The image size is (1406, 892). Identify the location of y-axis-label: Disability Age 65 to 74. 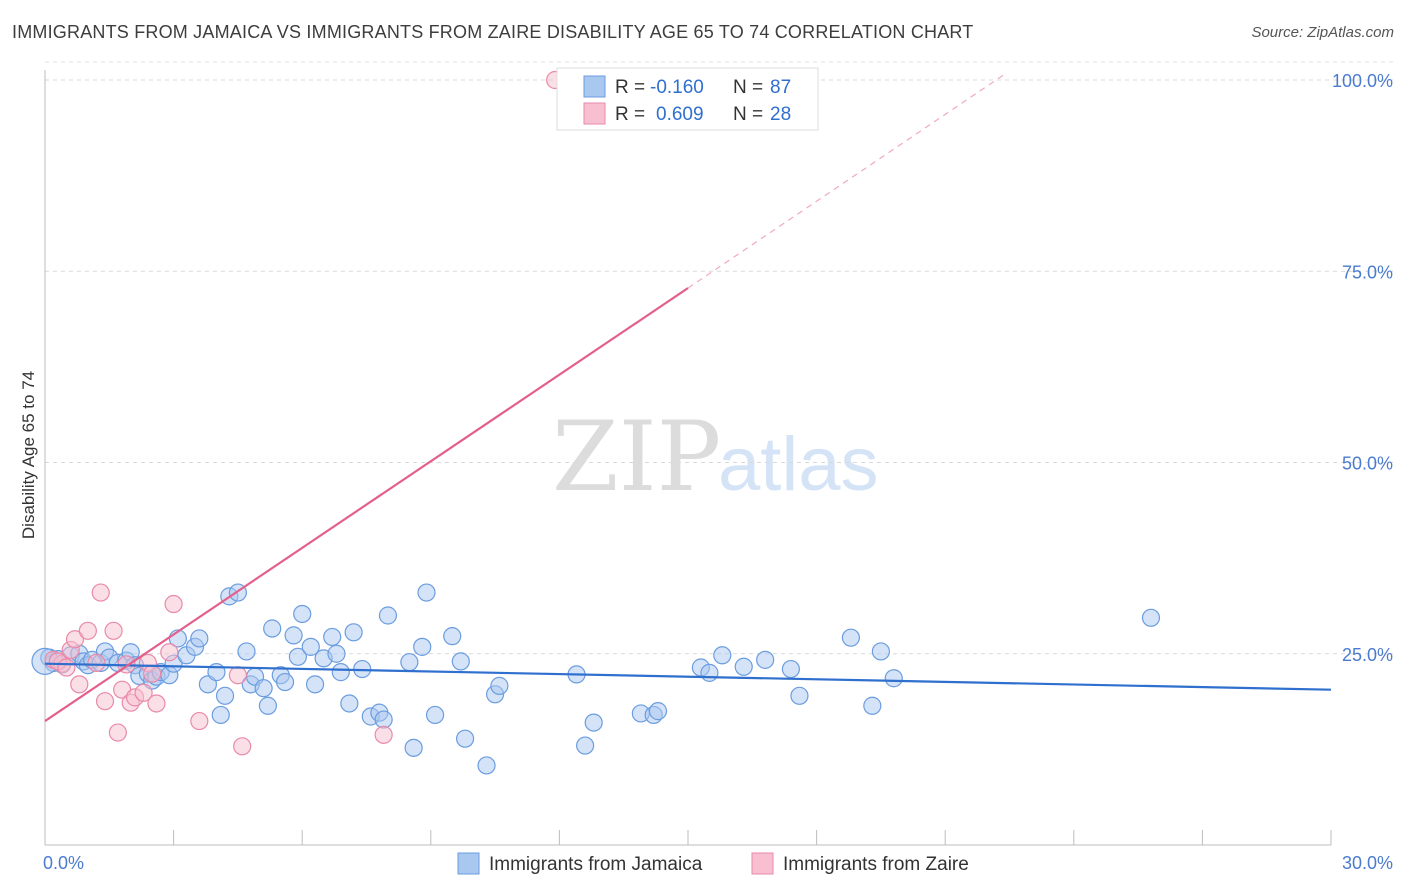
(28, 455).